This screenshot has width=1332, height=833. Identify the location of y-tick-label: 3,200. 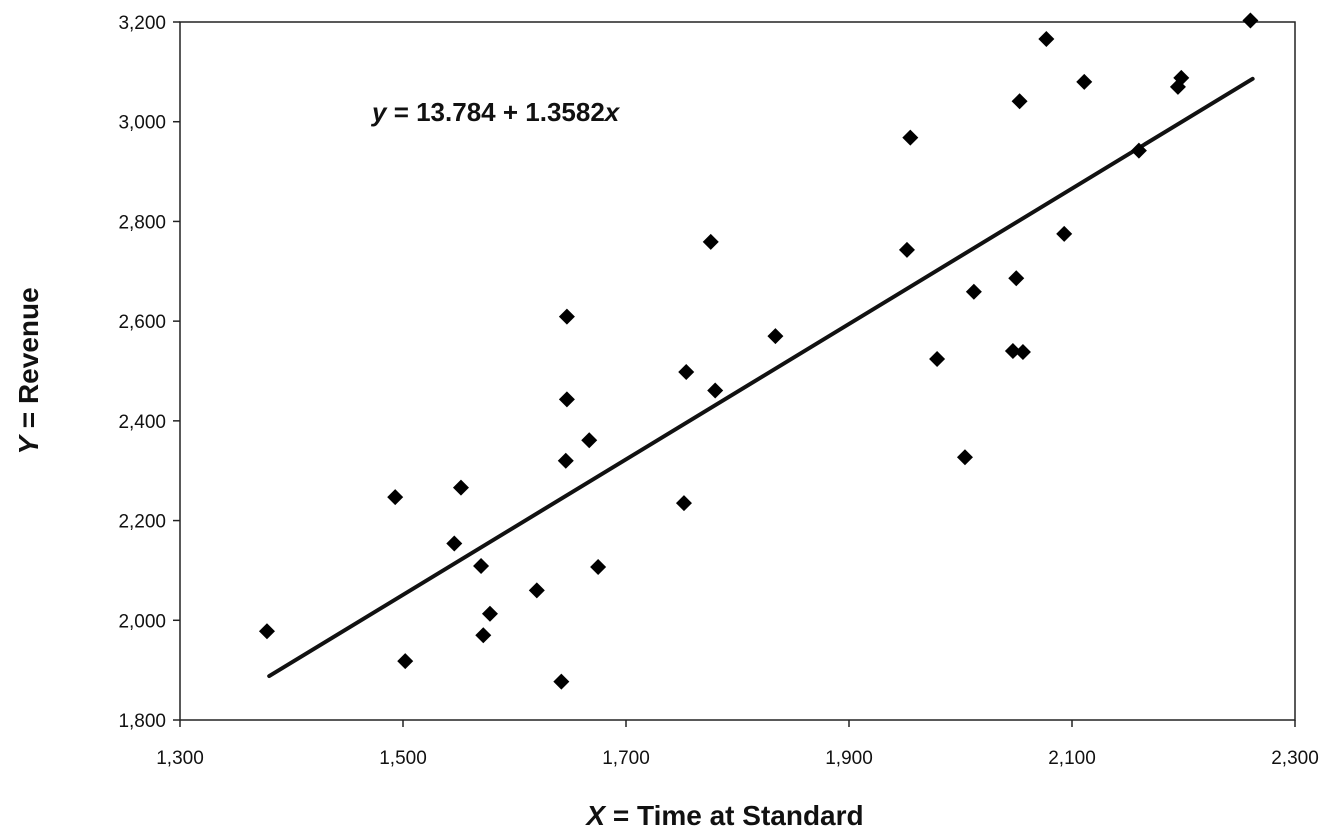
(142, 23).